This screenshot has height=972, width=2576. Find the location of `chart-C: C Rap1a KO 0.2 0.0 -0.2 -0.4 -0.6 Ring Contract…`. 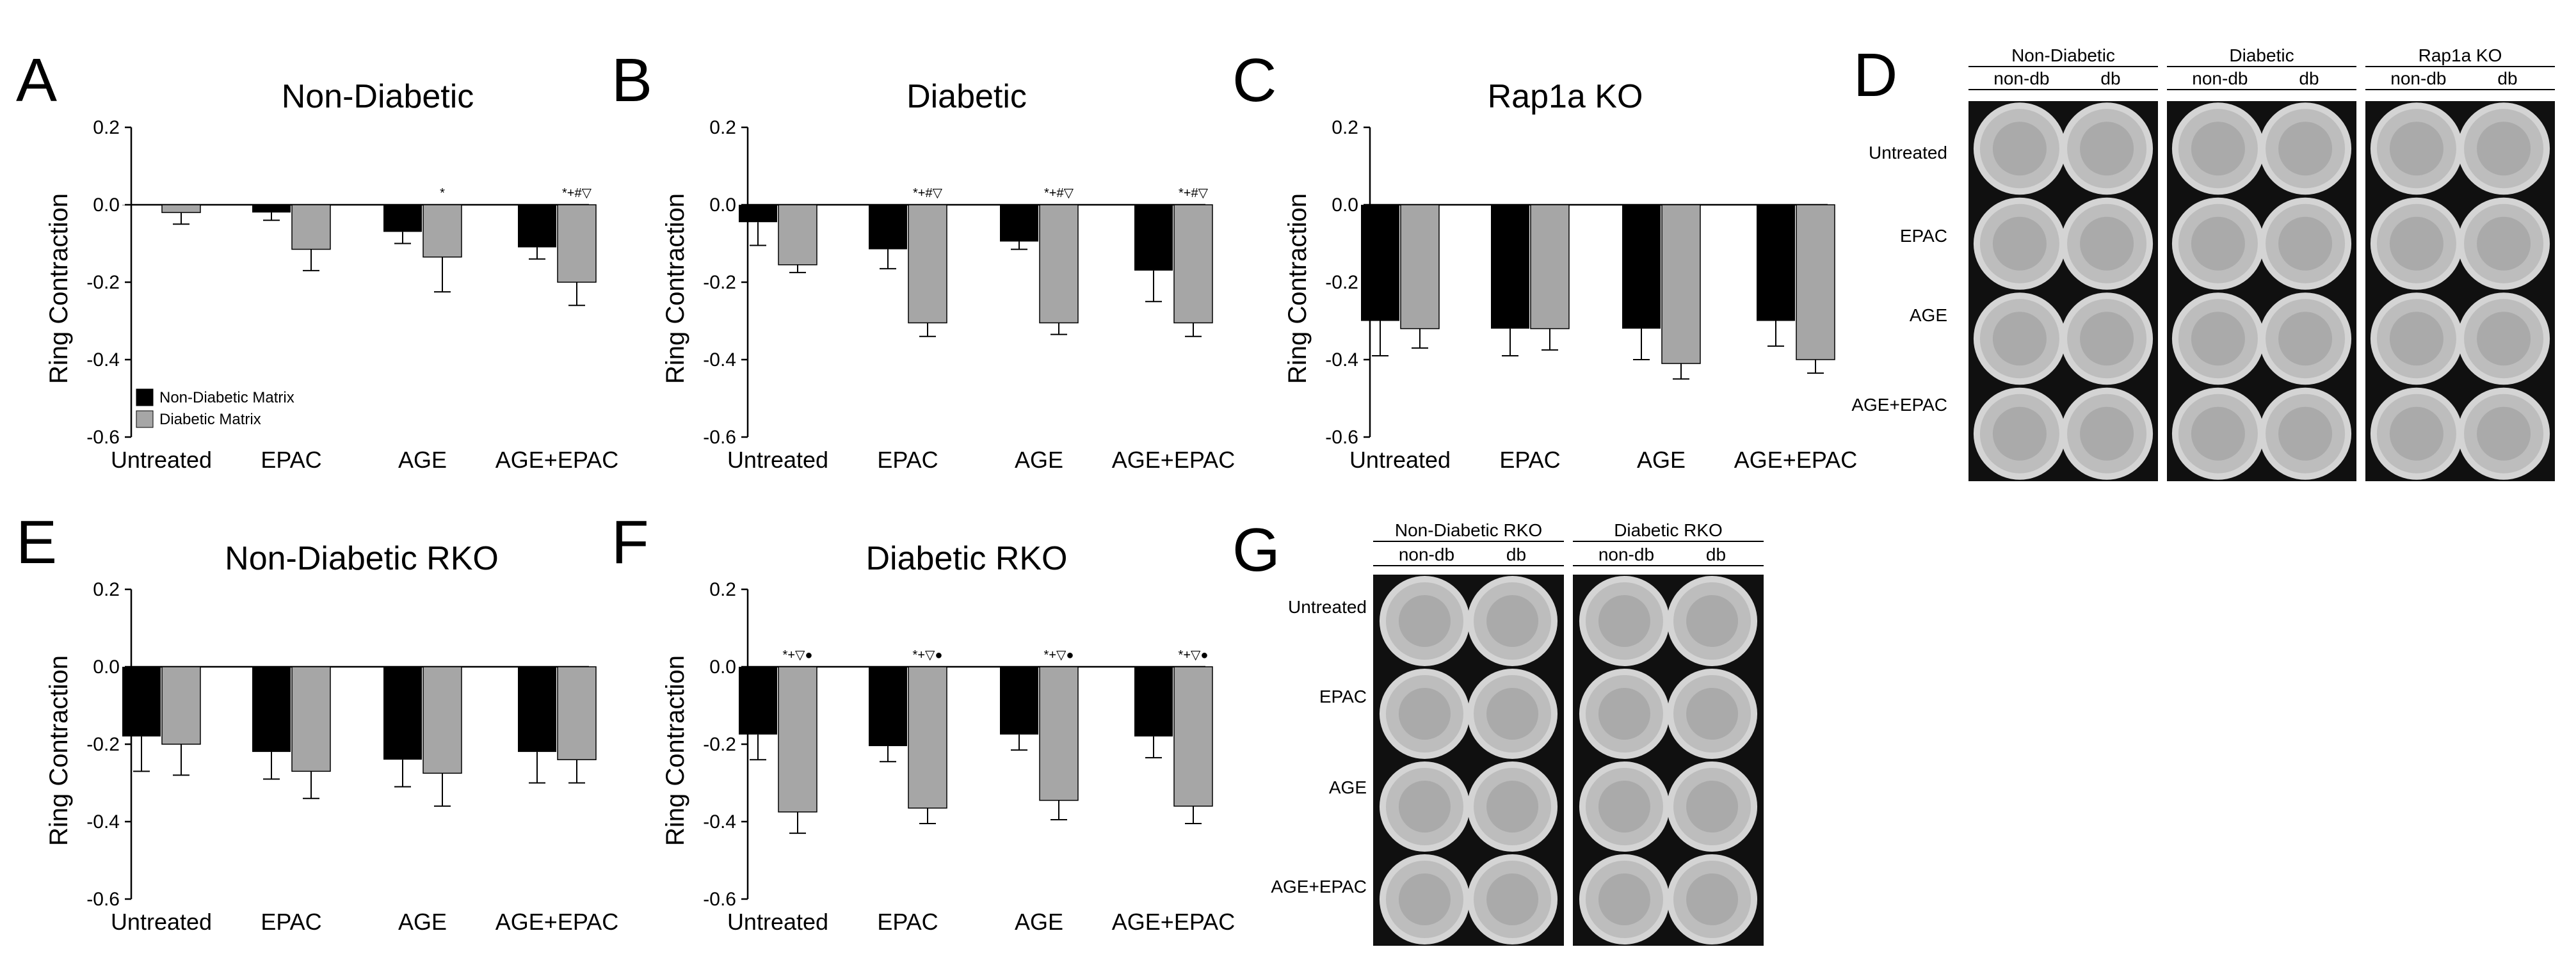

chart-C: C Rap1a KO 0.2 0.0 -0.2 -0.4 -0.6 Ring Contract… is located at coordinates (1544, 259).